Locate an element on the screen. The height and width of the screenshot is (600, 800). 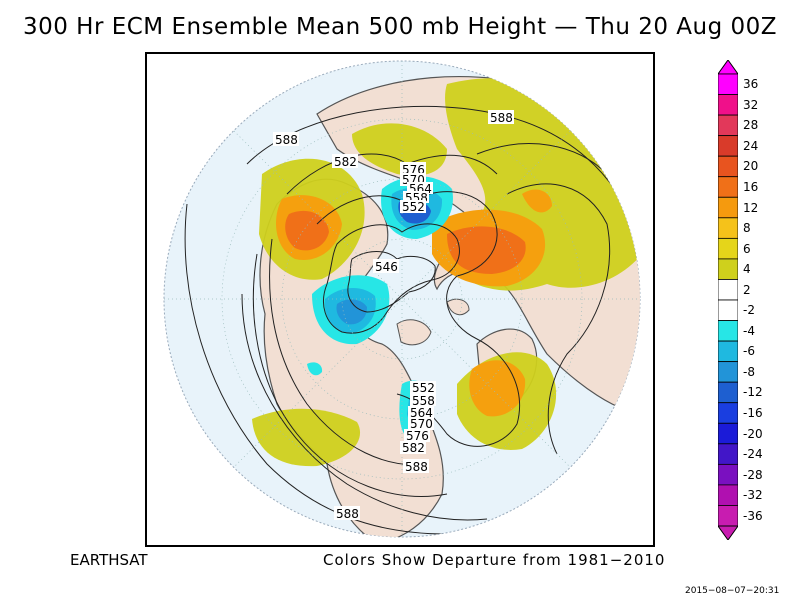
strong-positive-anomalies is located at coordinates (413, 303).